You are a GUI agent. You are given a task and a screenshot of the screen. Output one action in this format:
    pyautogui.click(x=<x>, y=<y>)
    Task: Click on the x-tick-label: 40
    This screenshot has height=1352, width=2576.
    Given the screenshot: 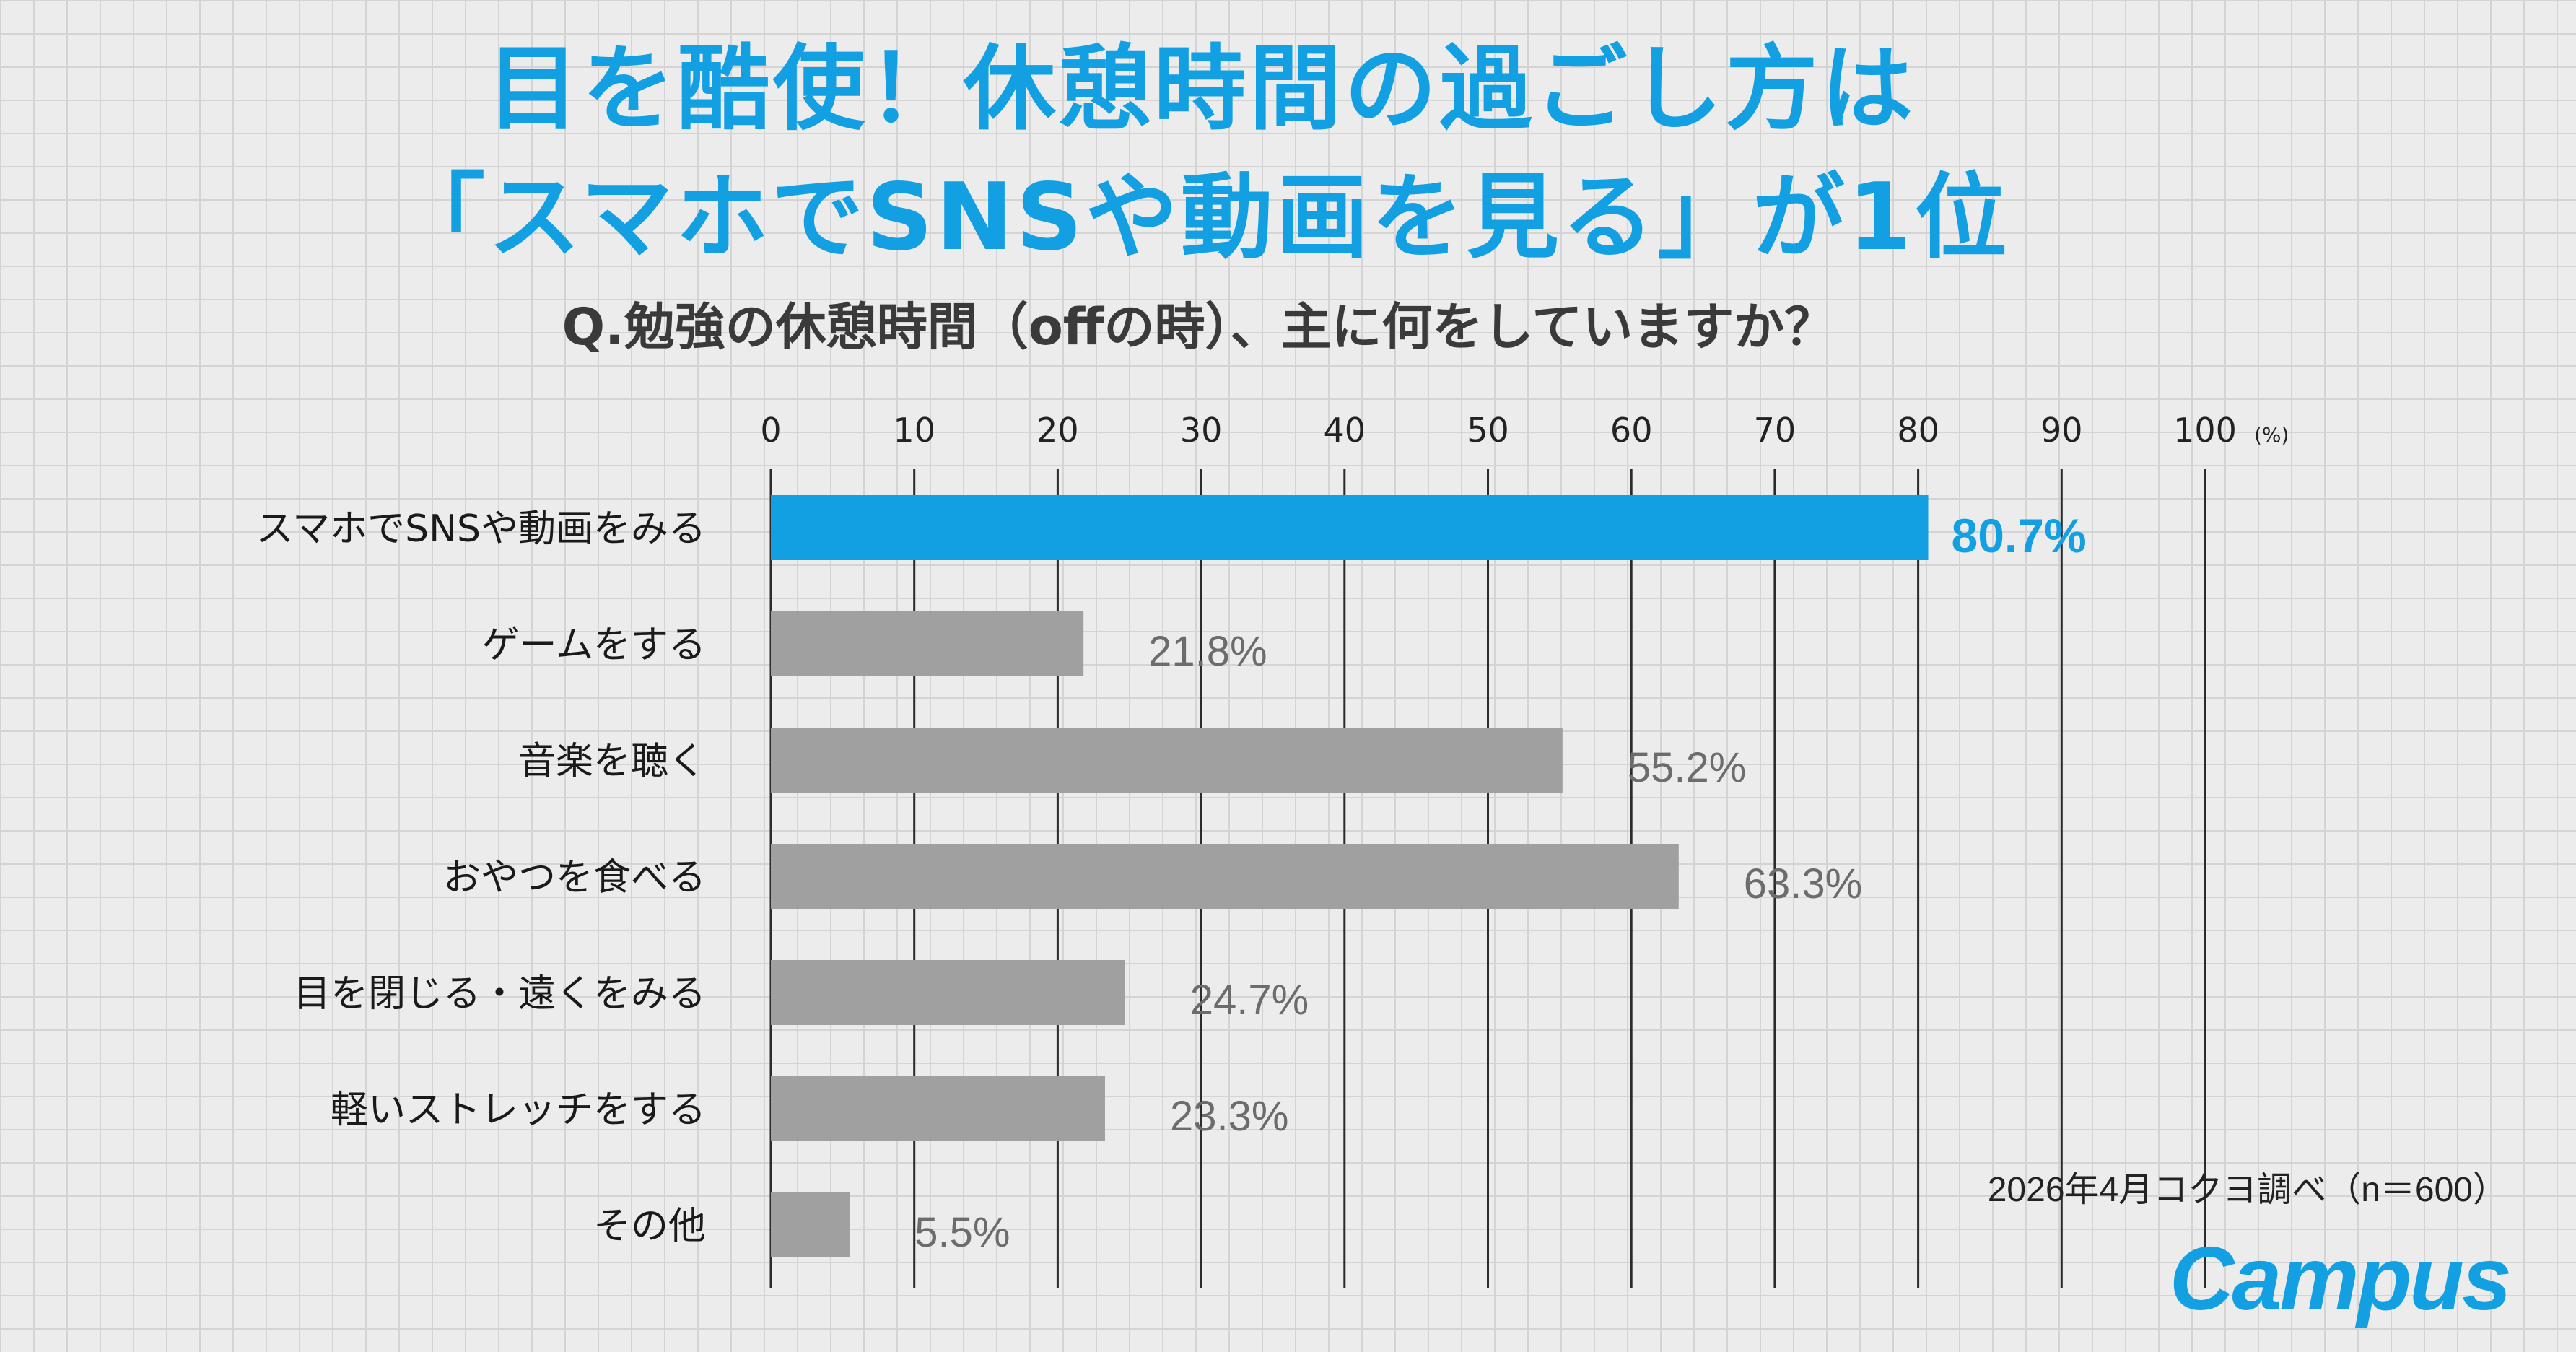 What is the action you would take?
    pyautogui.click(x=1345, y=430)
    